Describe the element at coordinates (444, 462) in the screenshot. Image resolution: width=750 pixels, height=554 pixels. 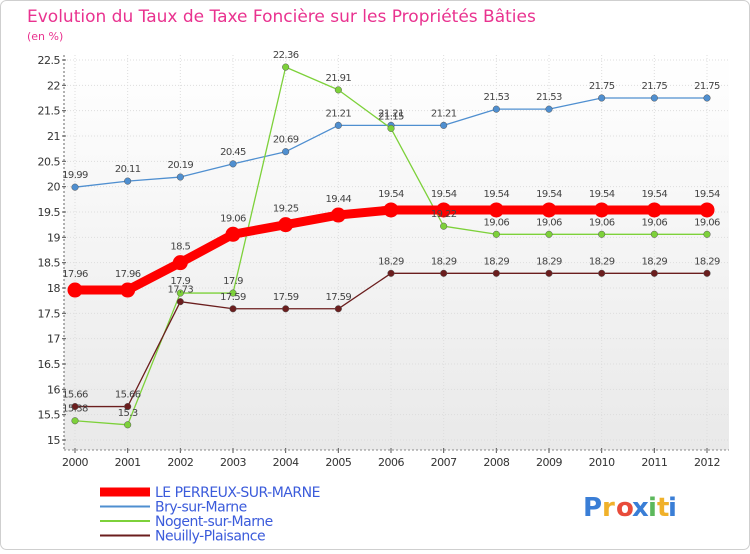
I see `x-tick-label: 2007` at that location.